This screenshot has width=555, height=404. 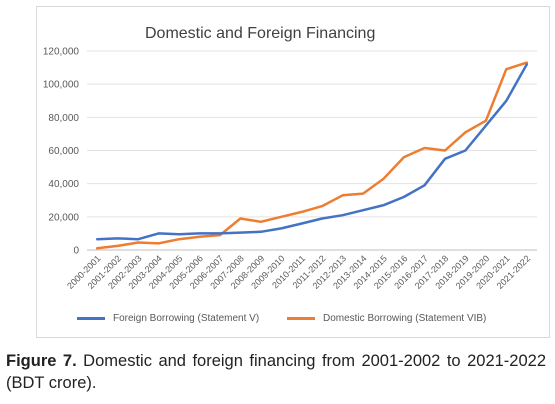 What do you see at coordinates (61, 85) in the screenshot?
I see `y-tick-label: 100,000` at bounding box center [61, 85].